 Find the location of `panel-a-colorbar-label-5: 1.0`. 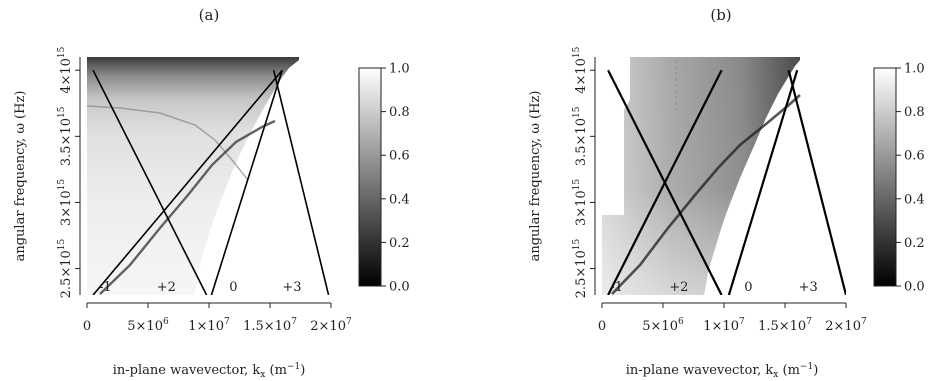

panel-a-colorbar-label-5: 1.0 is located at coordinates (399, 69).